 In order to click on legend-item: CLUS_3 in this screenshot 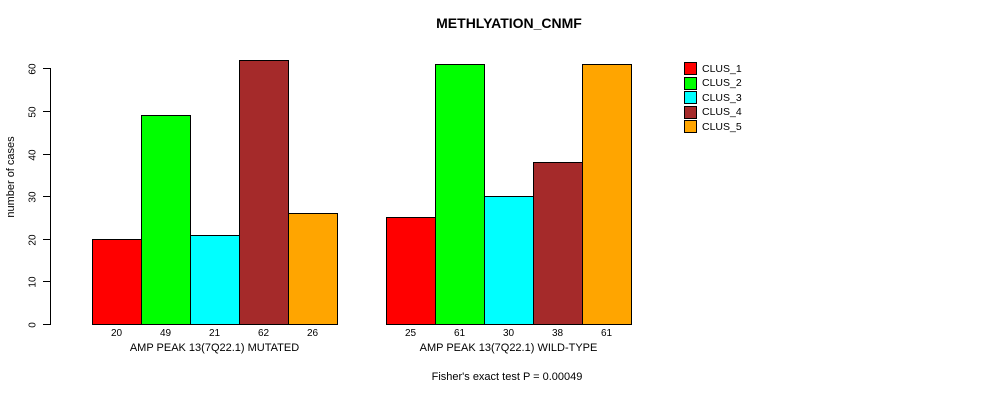, I will do `click(713, 97)`.